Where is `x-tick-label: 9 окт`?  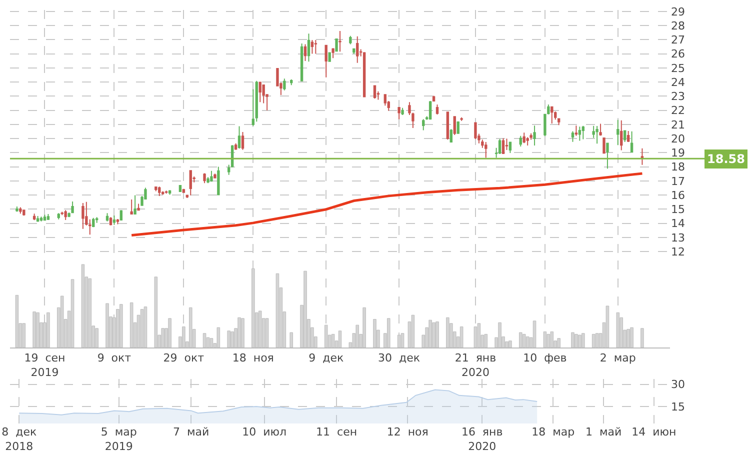
x-tick-label: 9 окт is located at coordinates (114, 358).